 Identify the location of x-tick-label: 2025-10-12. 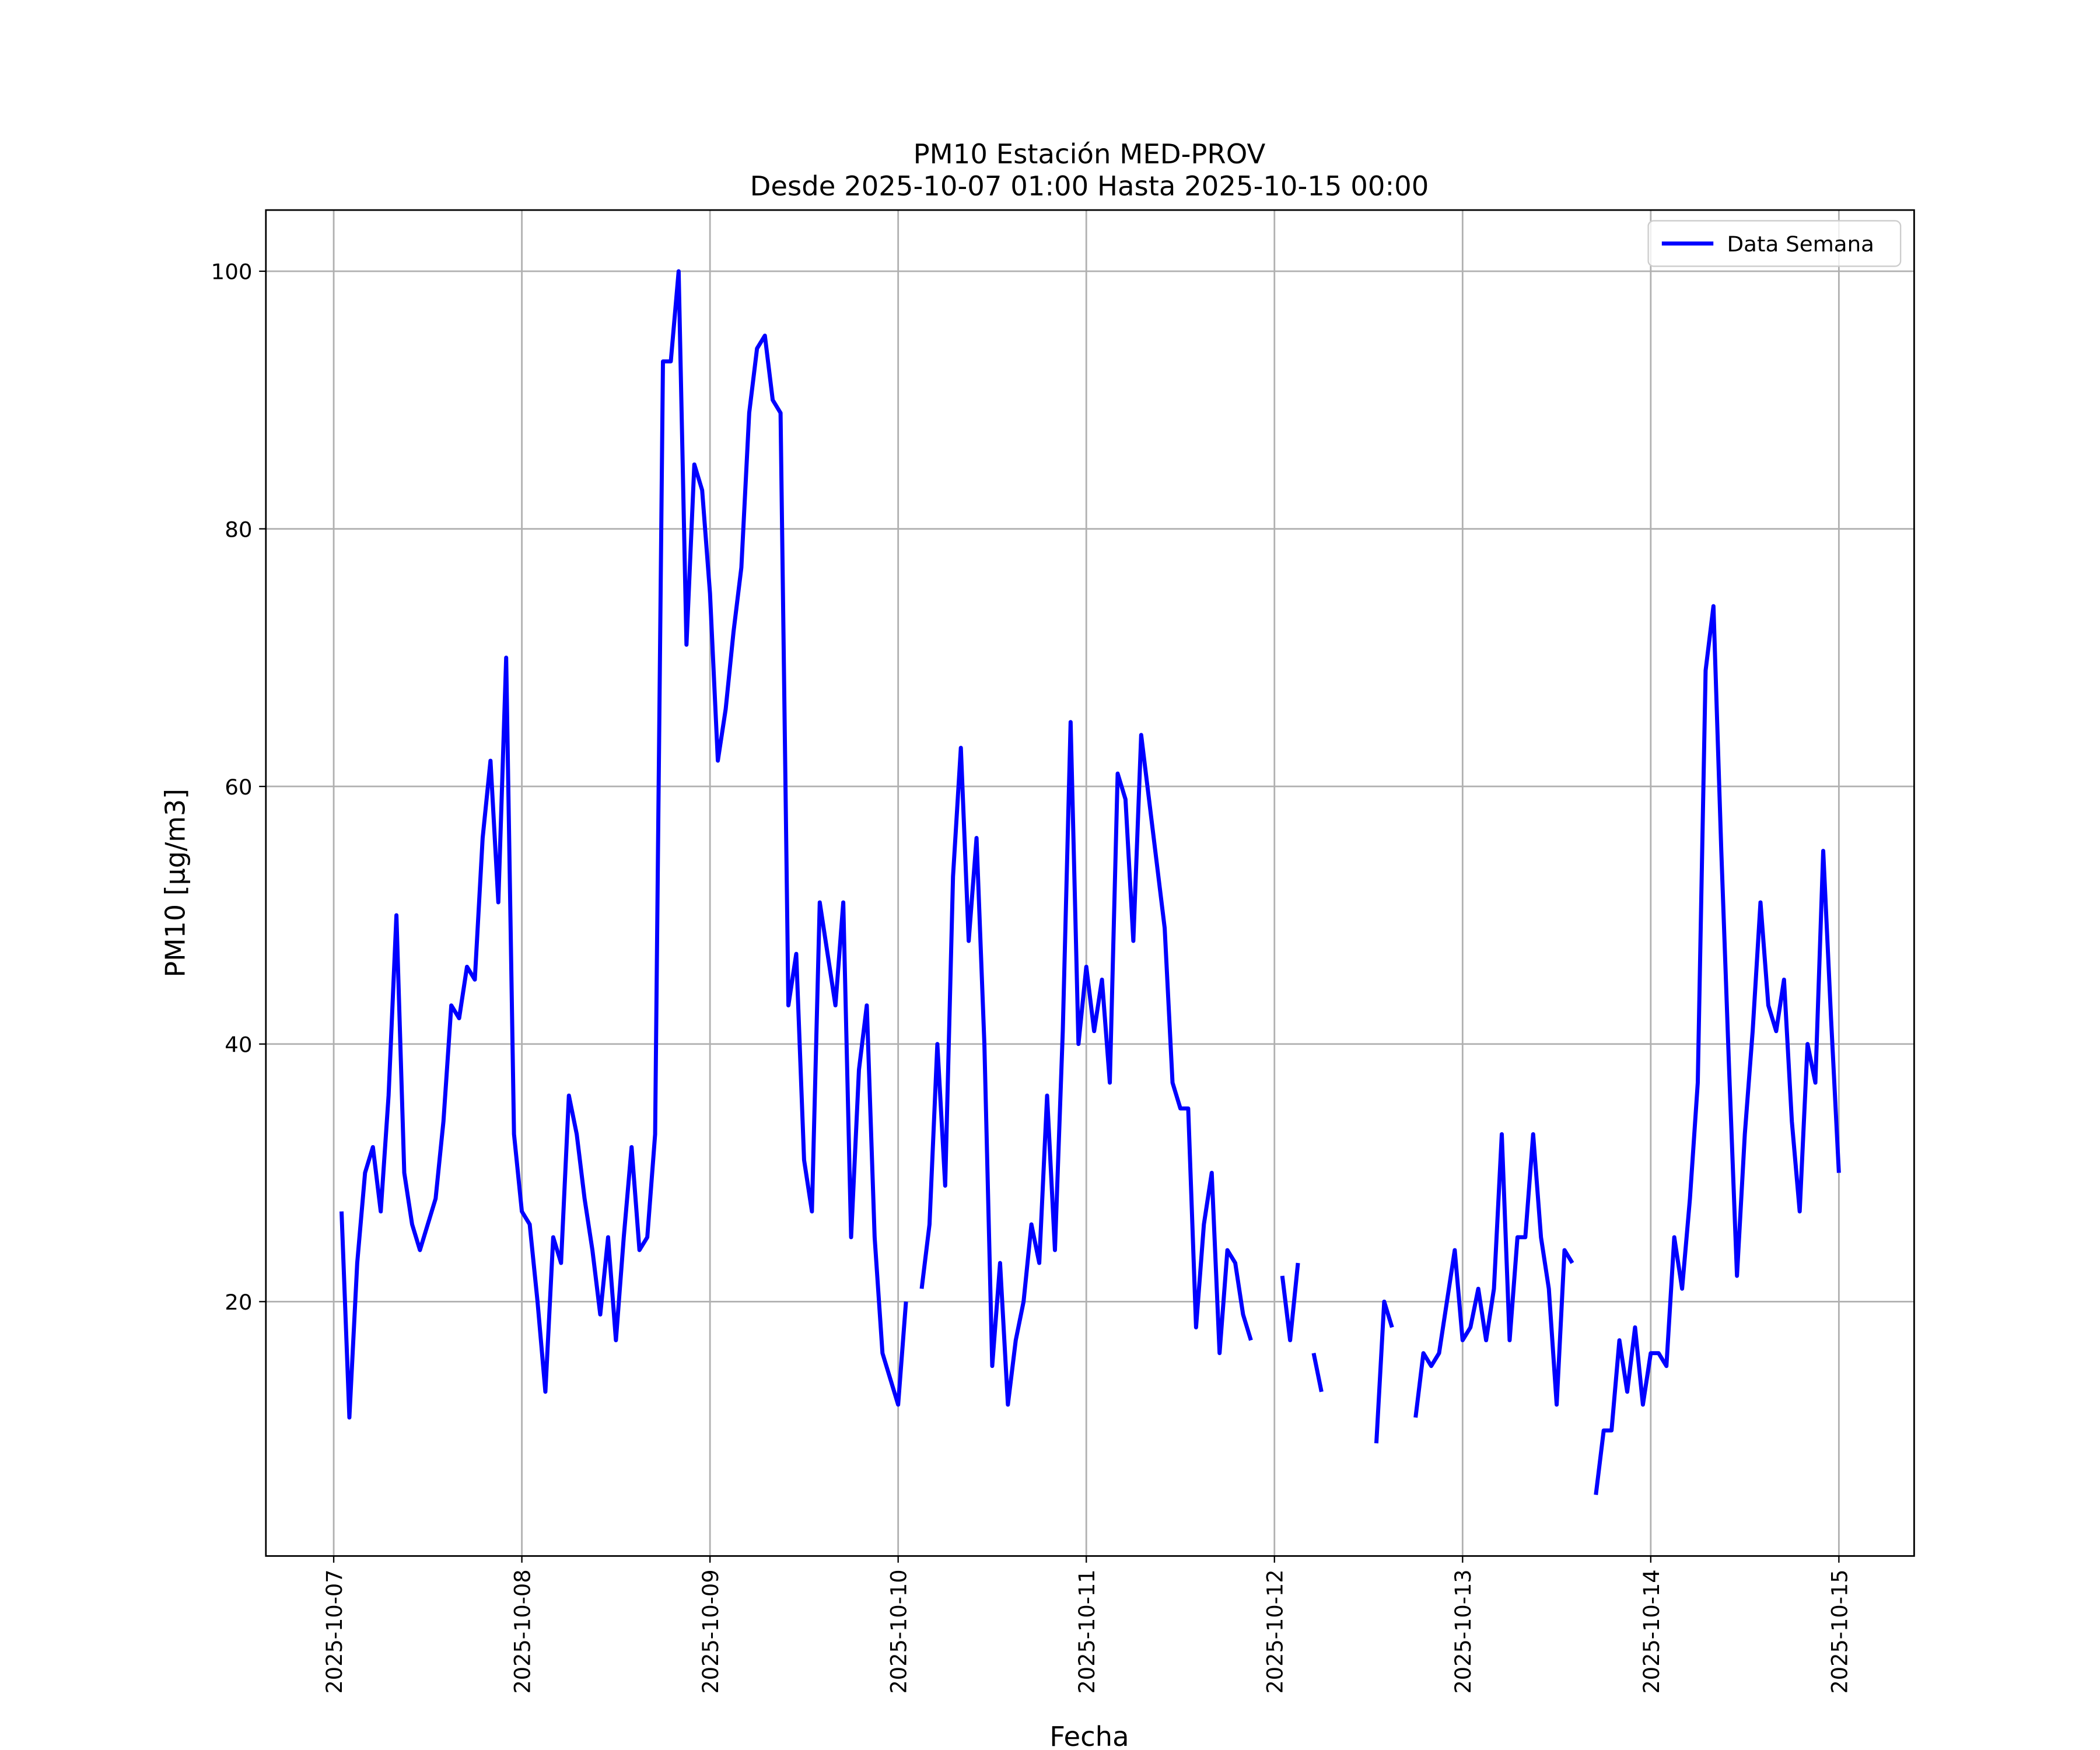
(1274, 1631).